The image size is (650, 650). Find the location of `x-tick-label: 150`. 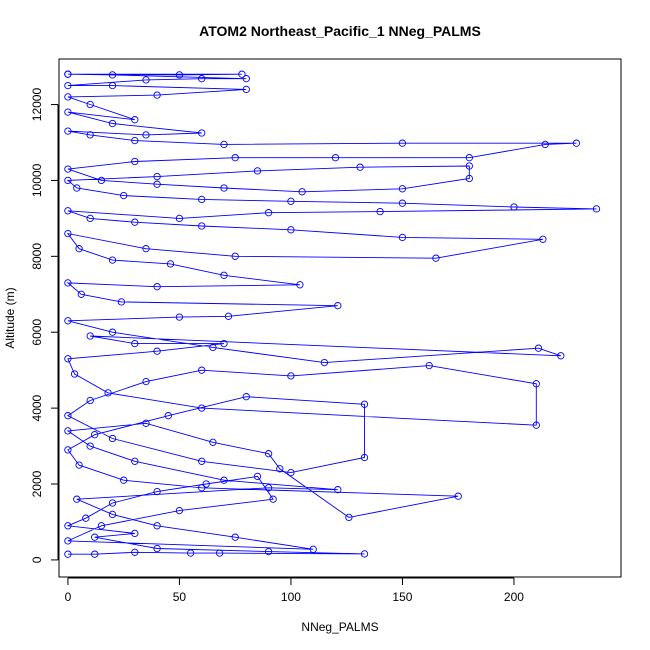

x-tick-label: 150 is located at coordinates (402, 597).